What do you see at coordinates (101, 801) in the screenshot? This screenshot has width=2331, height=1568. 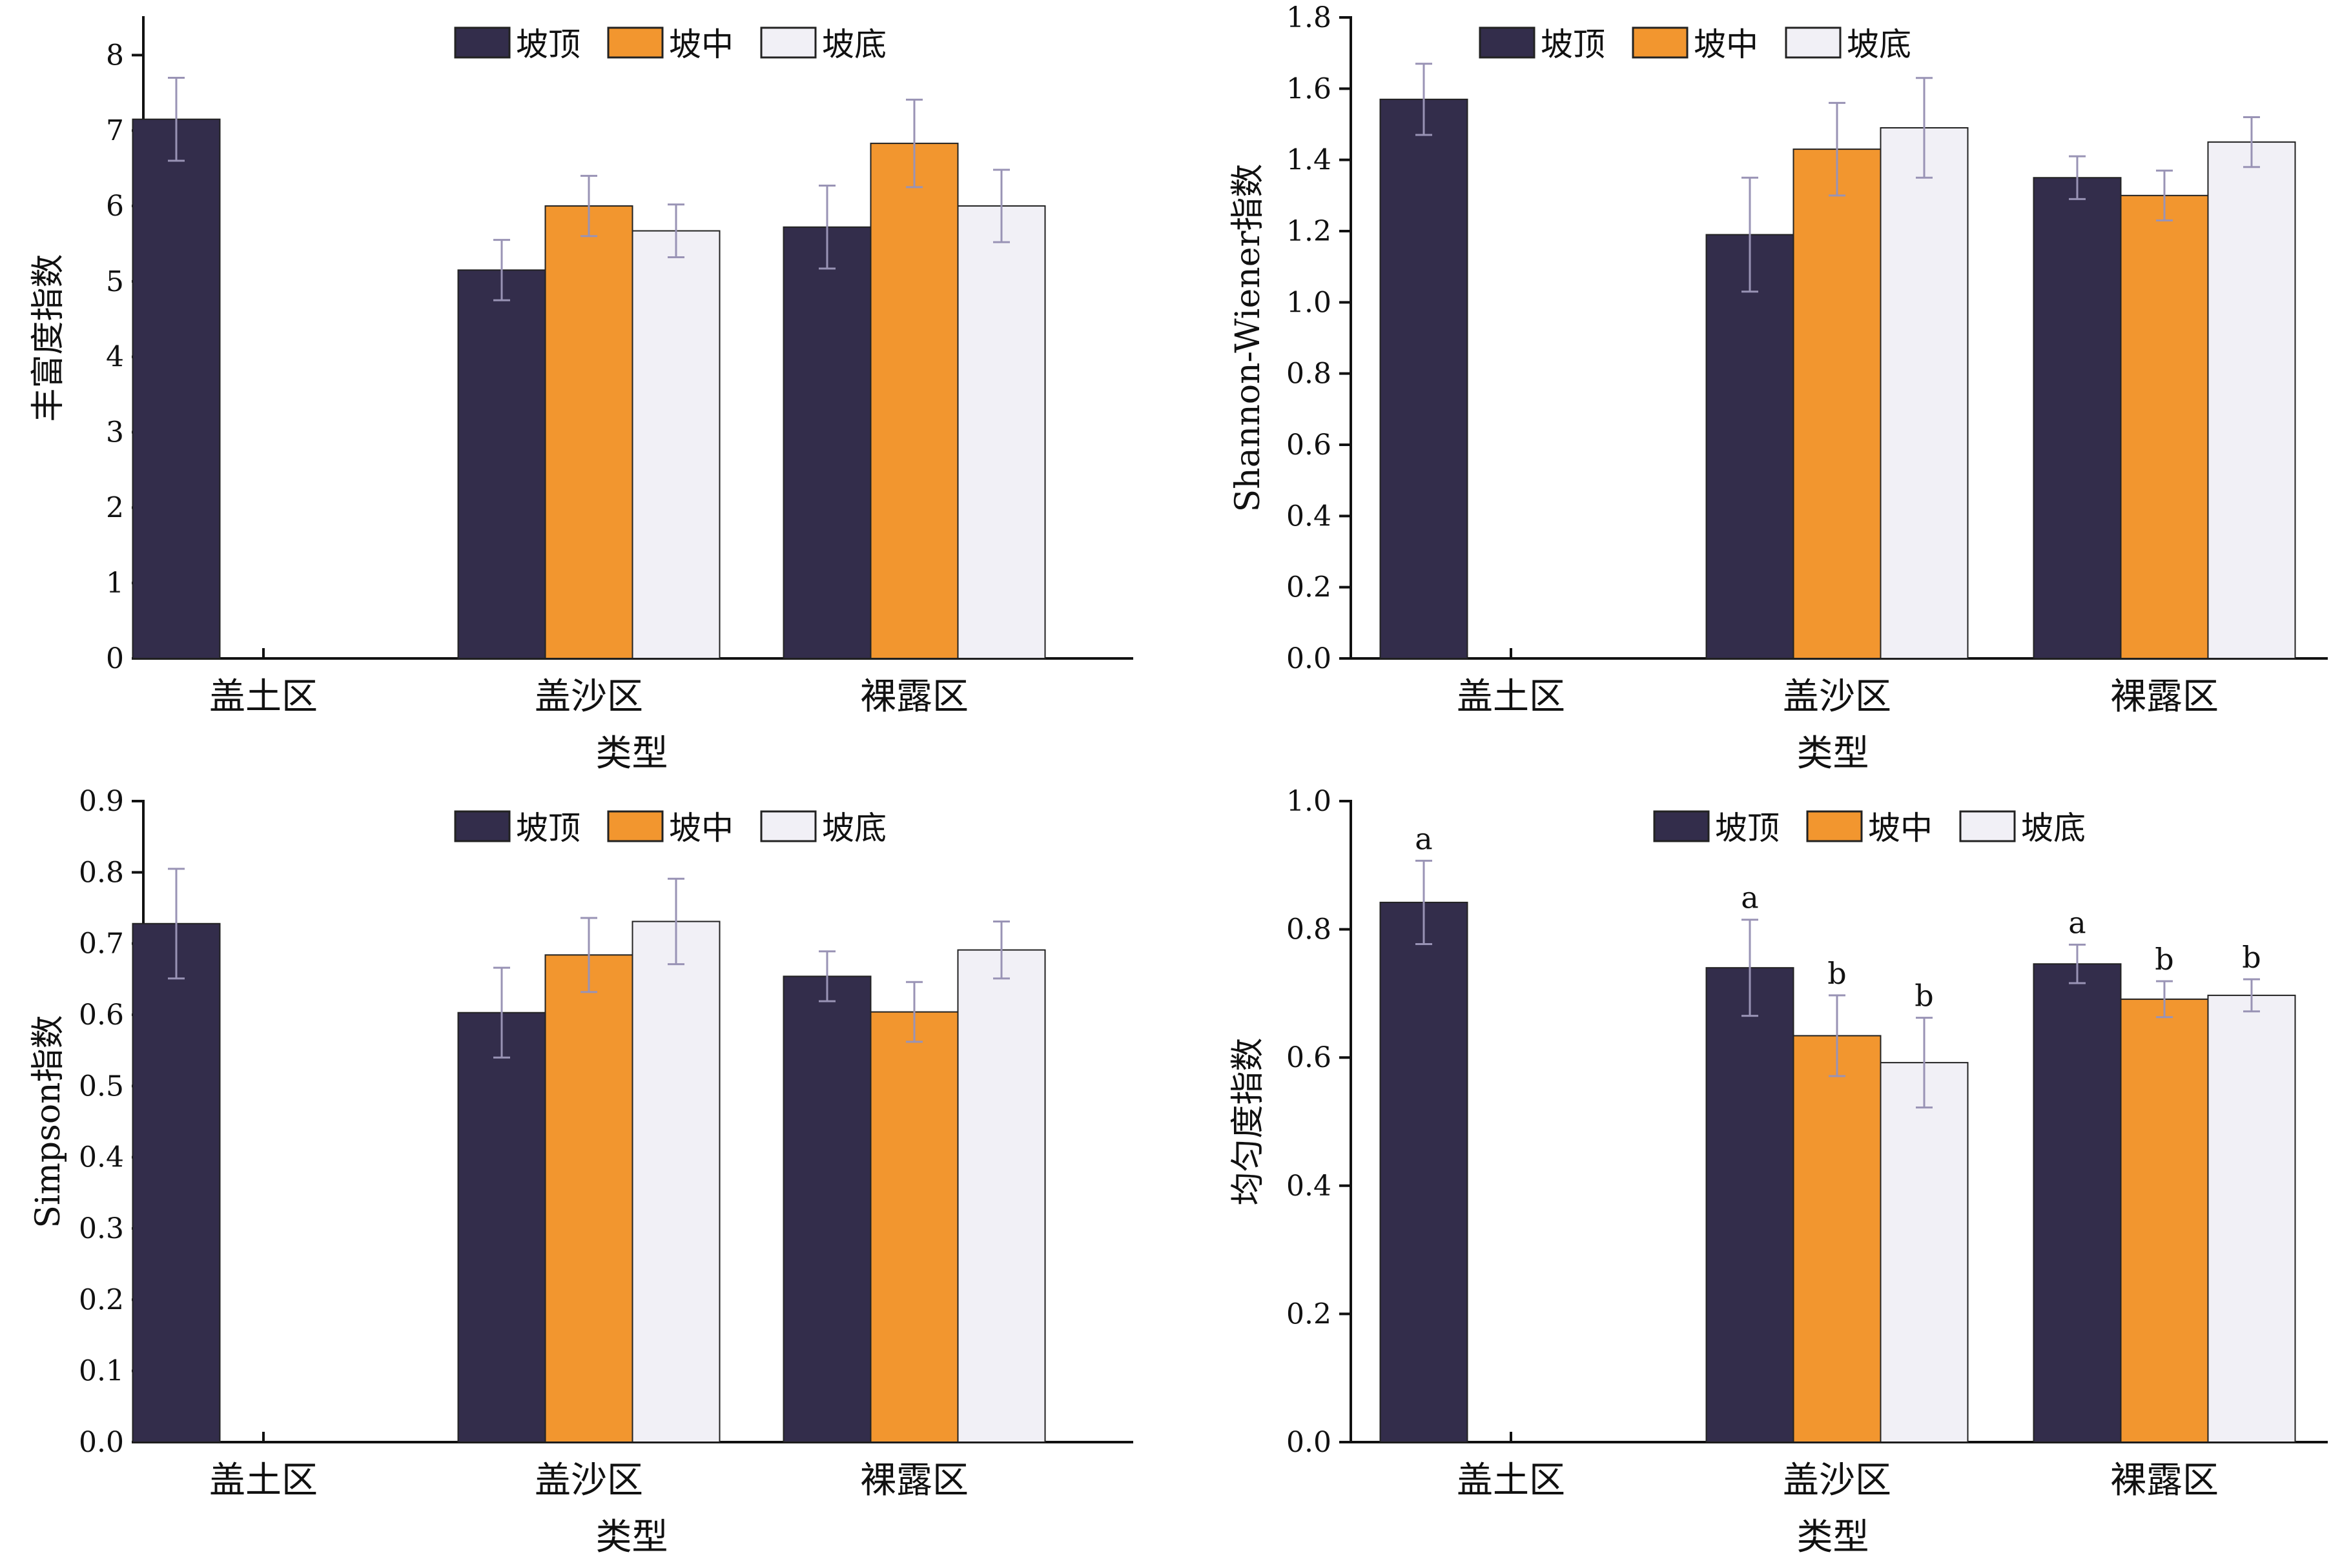 I see `y-tick-label: 0.9` at bounding box center [101, 801].